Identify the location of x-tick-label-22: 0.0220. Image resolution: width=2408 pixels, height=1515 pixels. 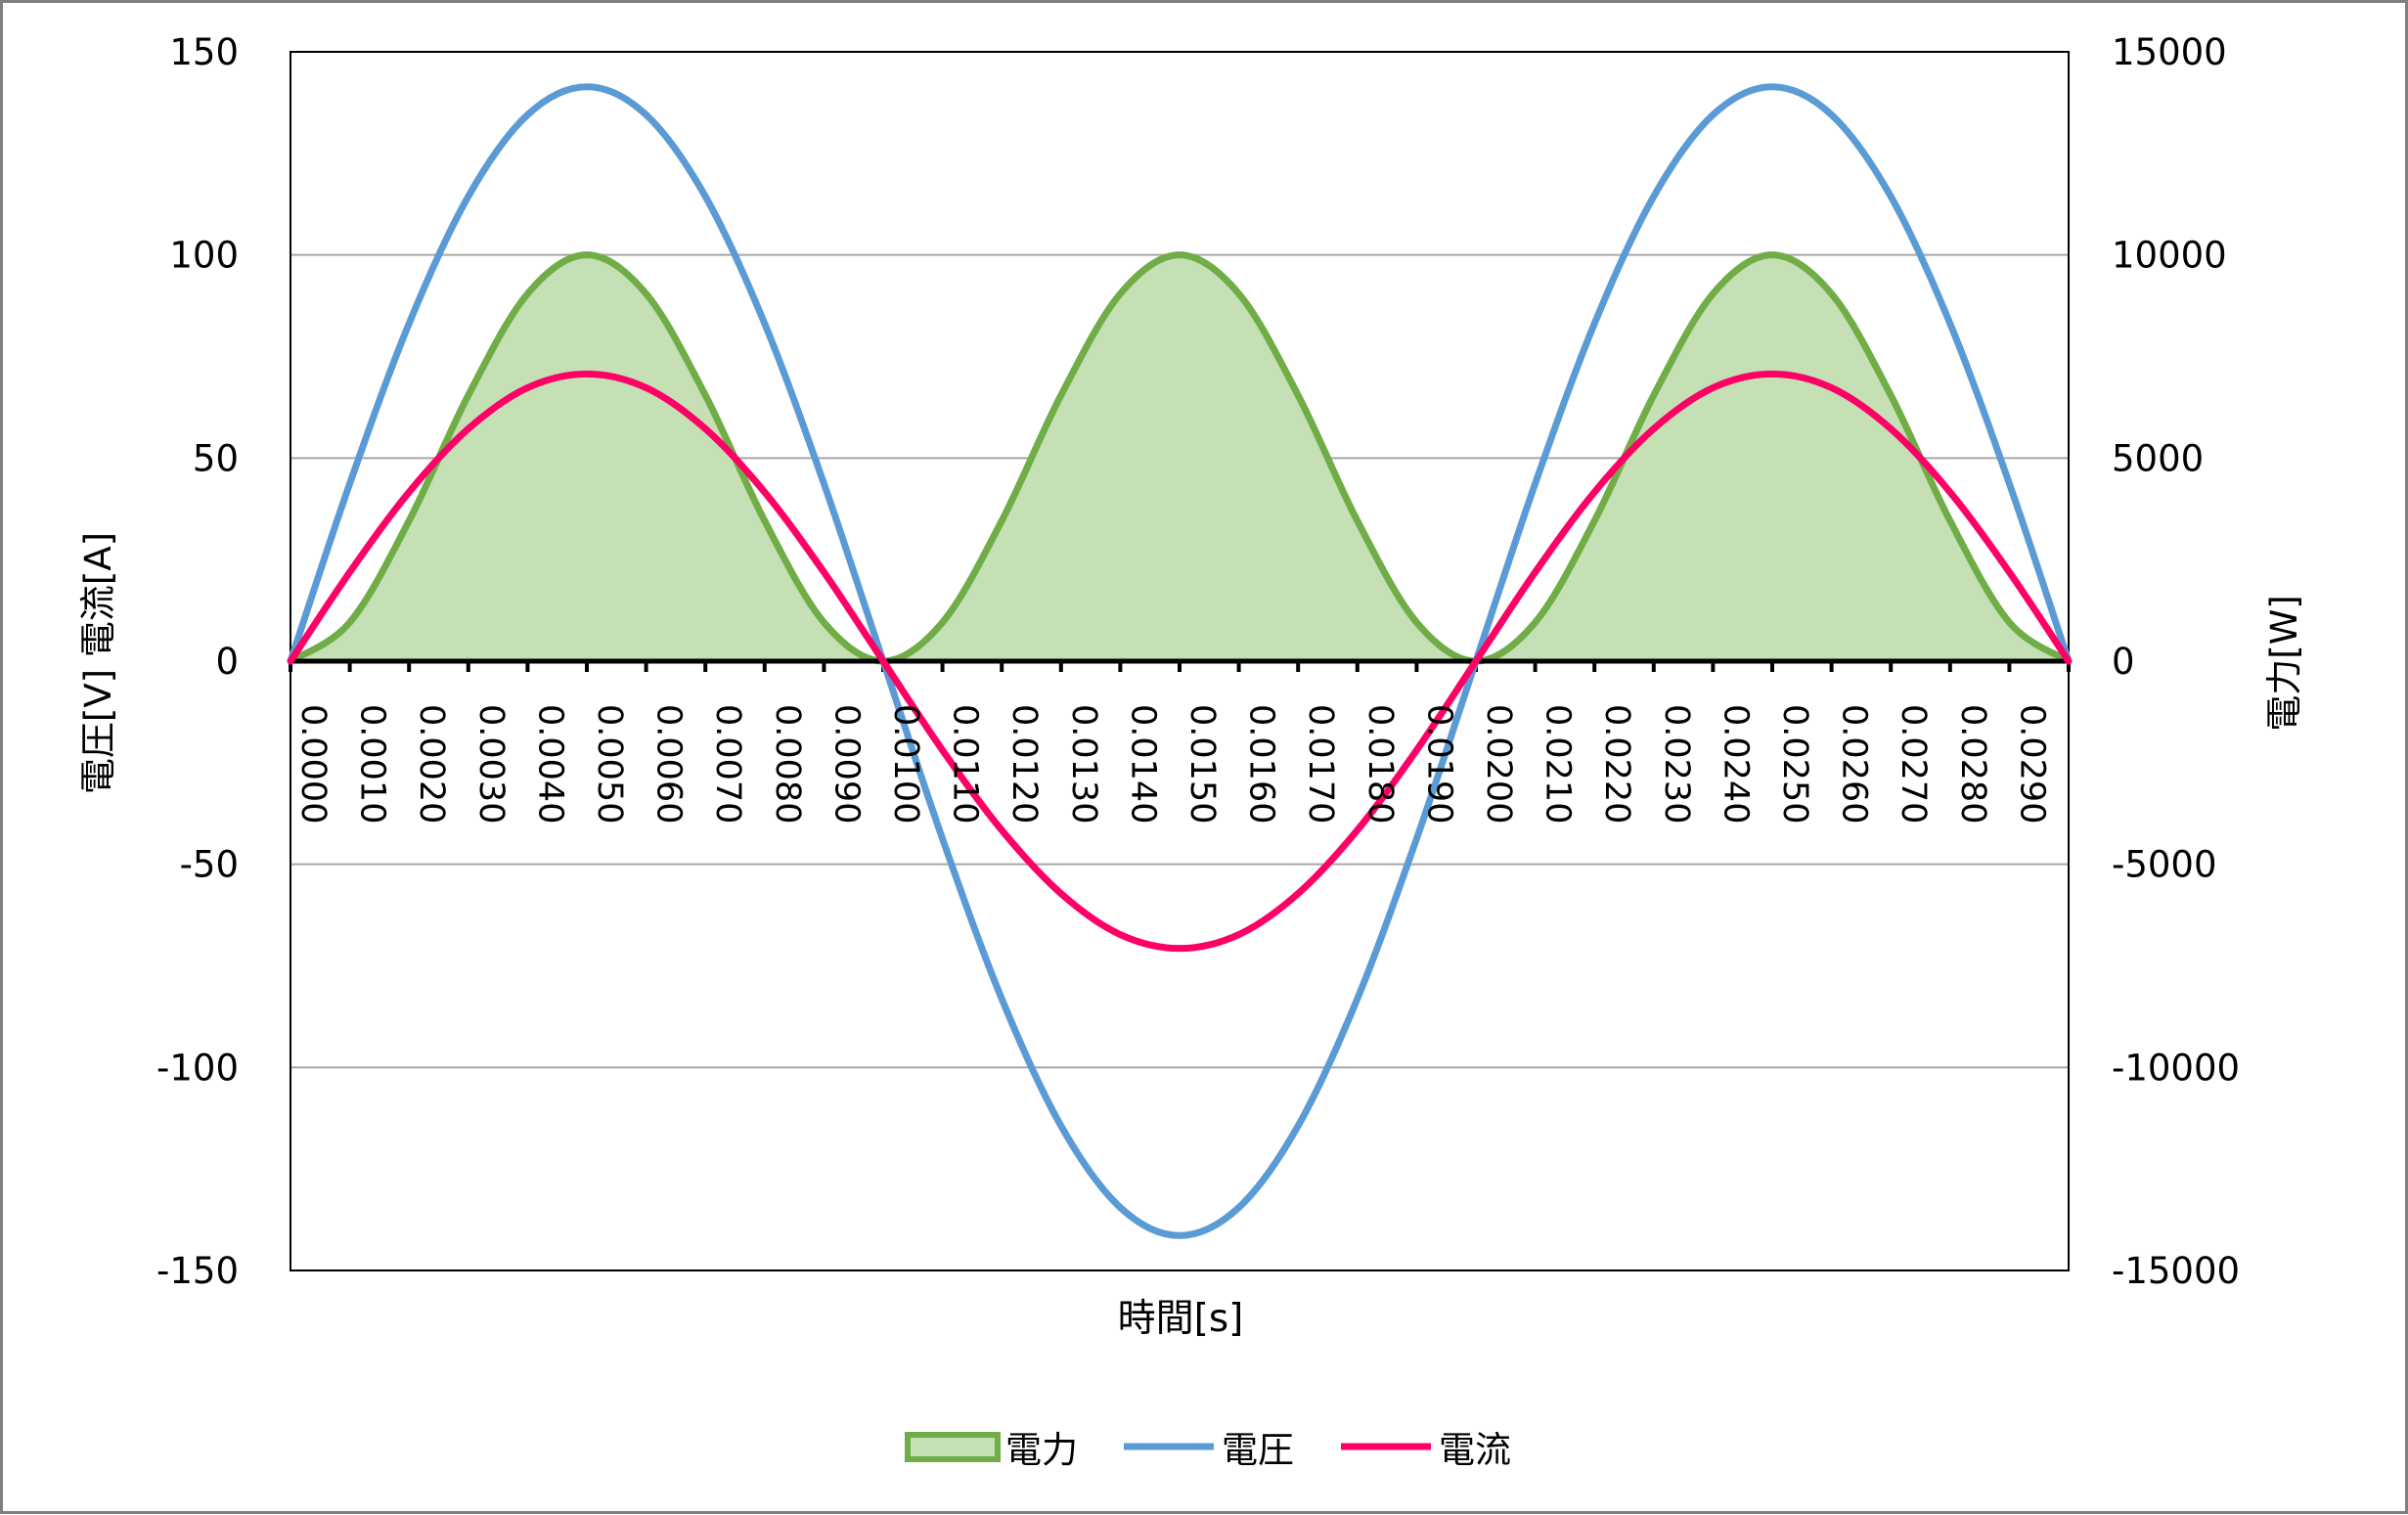
(1616, 764).